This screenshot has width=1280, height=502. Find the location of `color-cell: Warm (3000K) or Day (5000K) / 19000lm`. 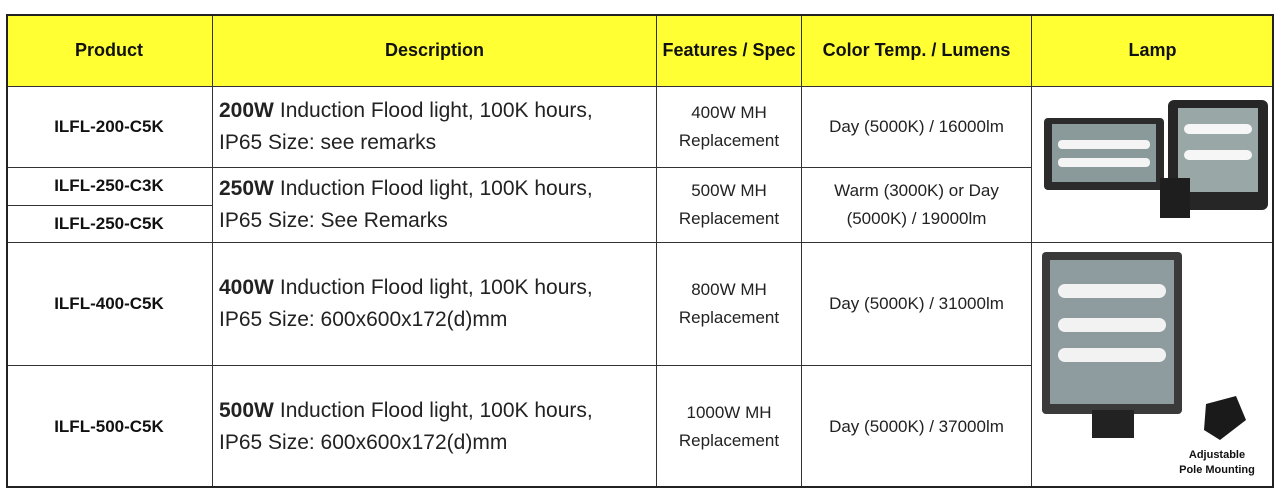

color-cell: Warm (3000K) or Day (5000K) / 19000lm is located at coordinates (917, 205).